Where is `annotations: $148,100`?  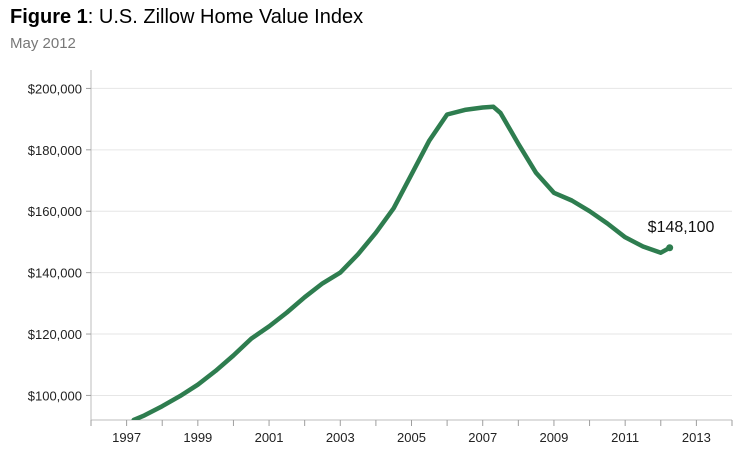
annotations: $148,100 is located at coordinates (681, 227).